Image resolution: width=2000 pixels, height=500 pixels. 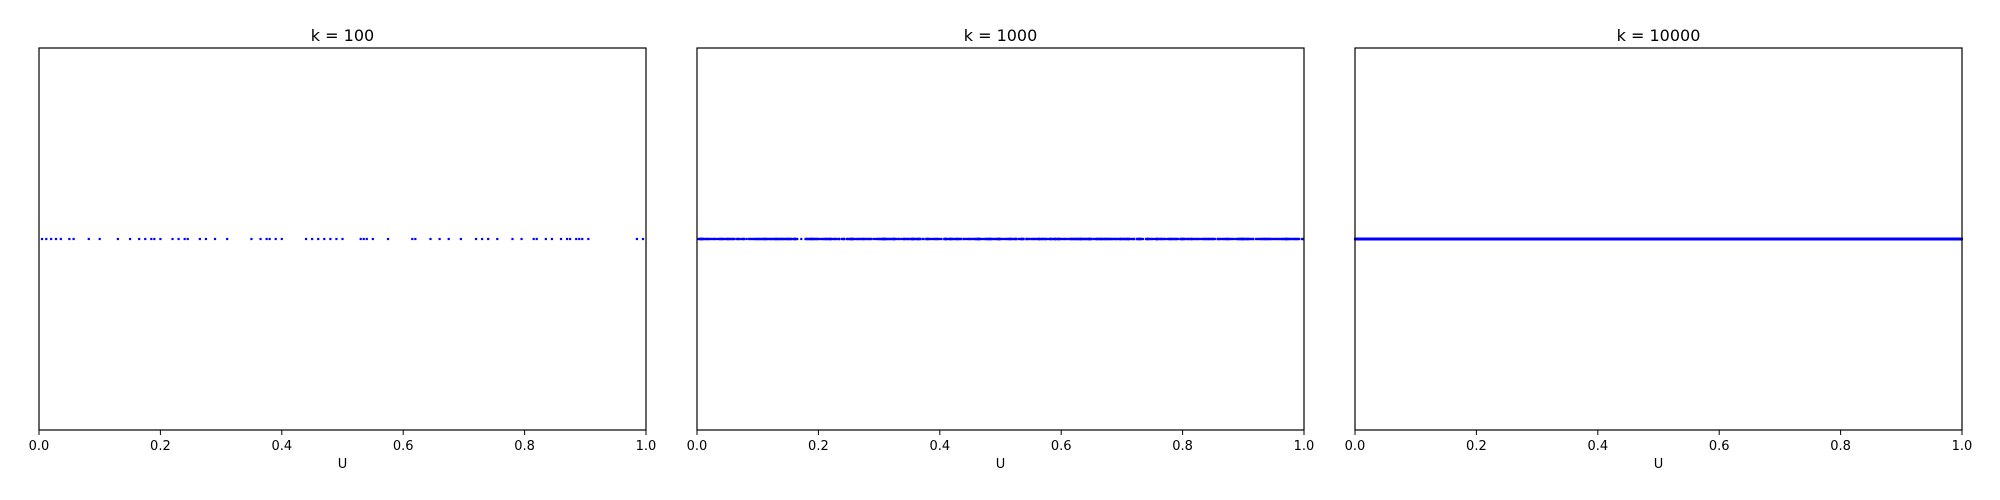 What do you see at coordinates (342, 239) in the screenshot?
I see `scatter-points` at bounding box center [342, 239].